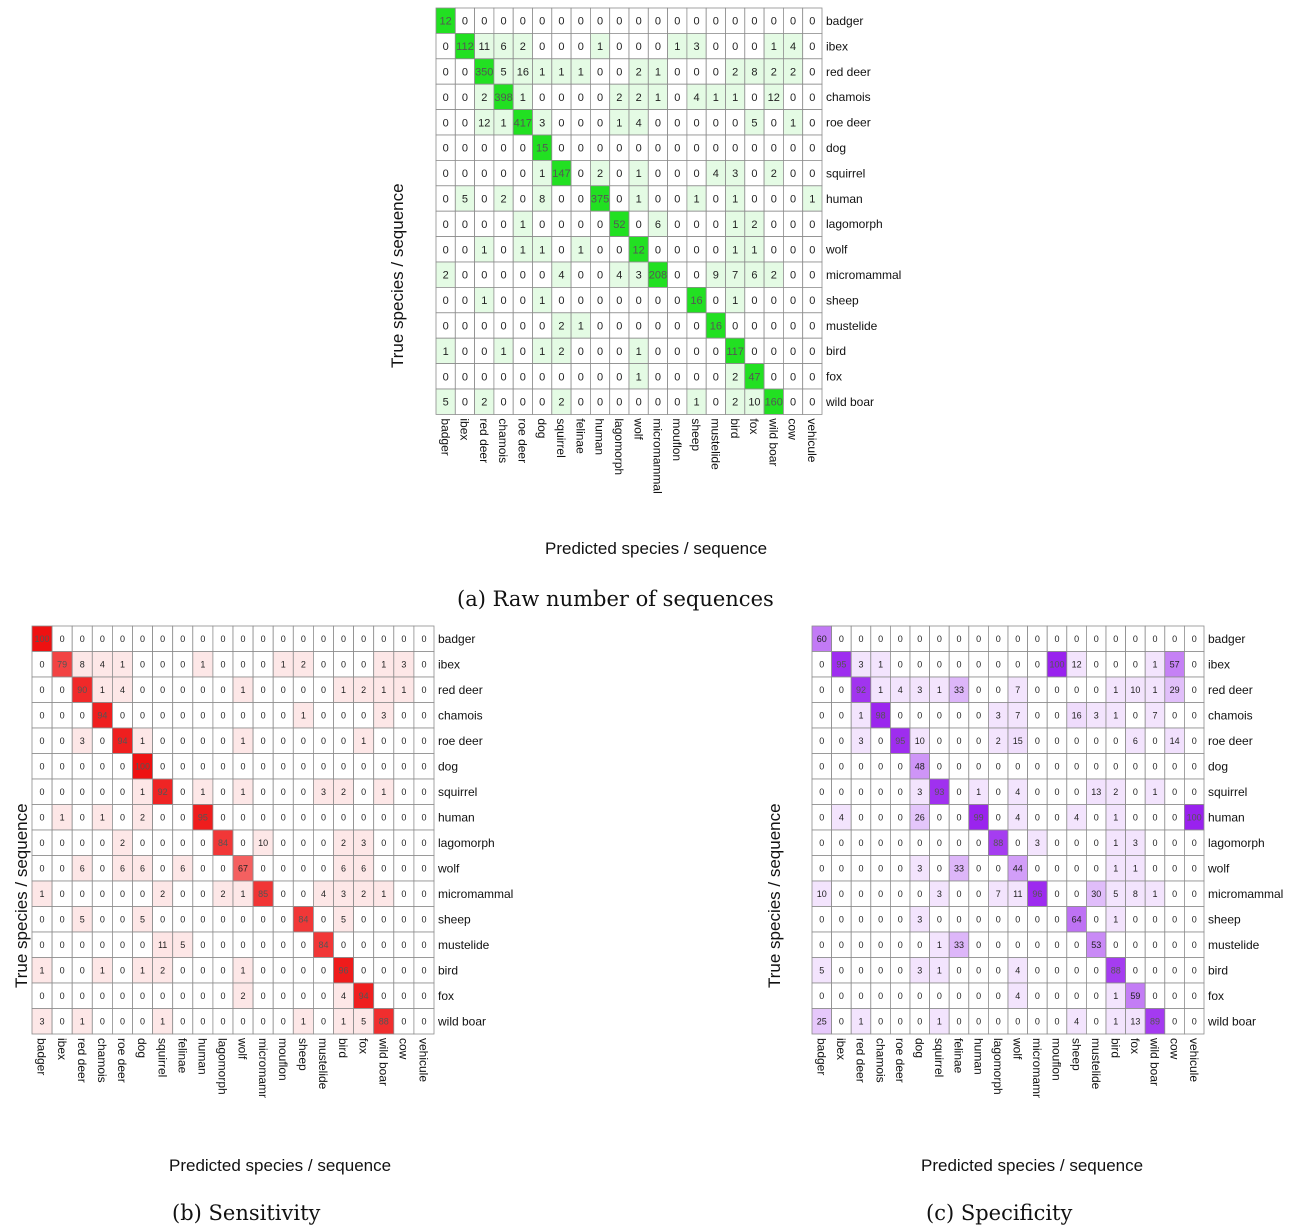 Image resolution: width=1299 pixels, height=1232 pixels. I want to click on x-tick-label: wild boar, so click(773, 441).